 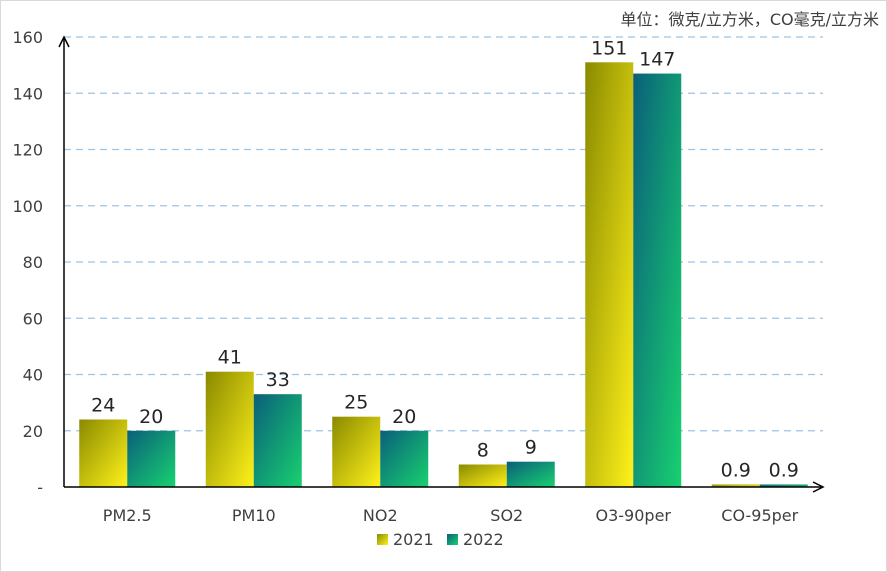 I want to click on data-label: 33, so click(x=278, y=380).